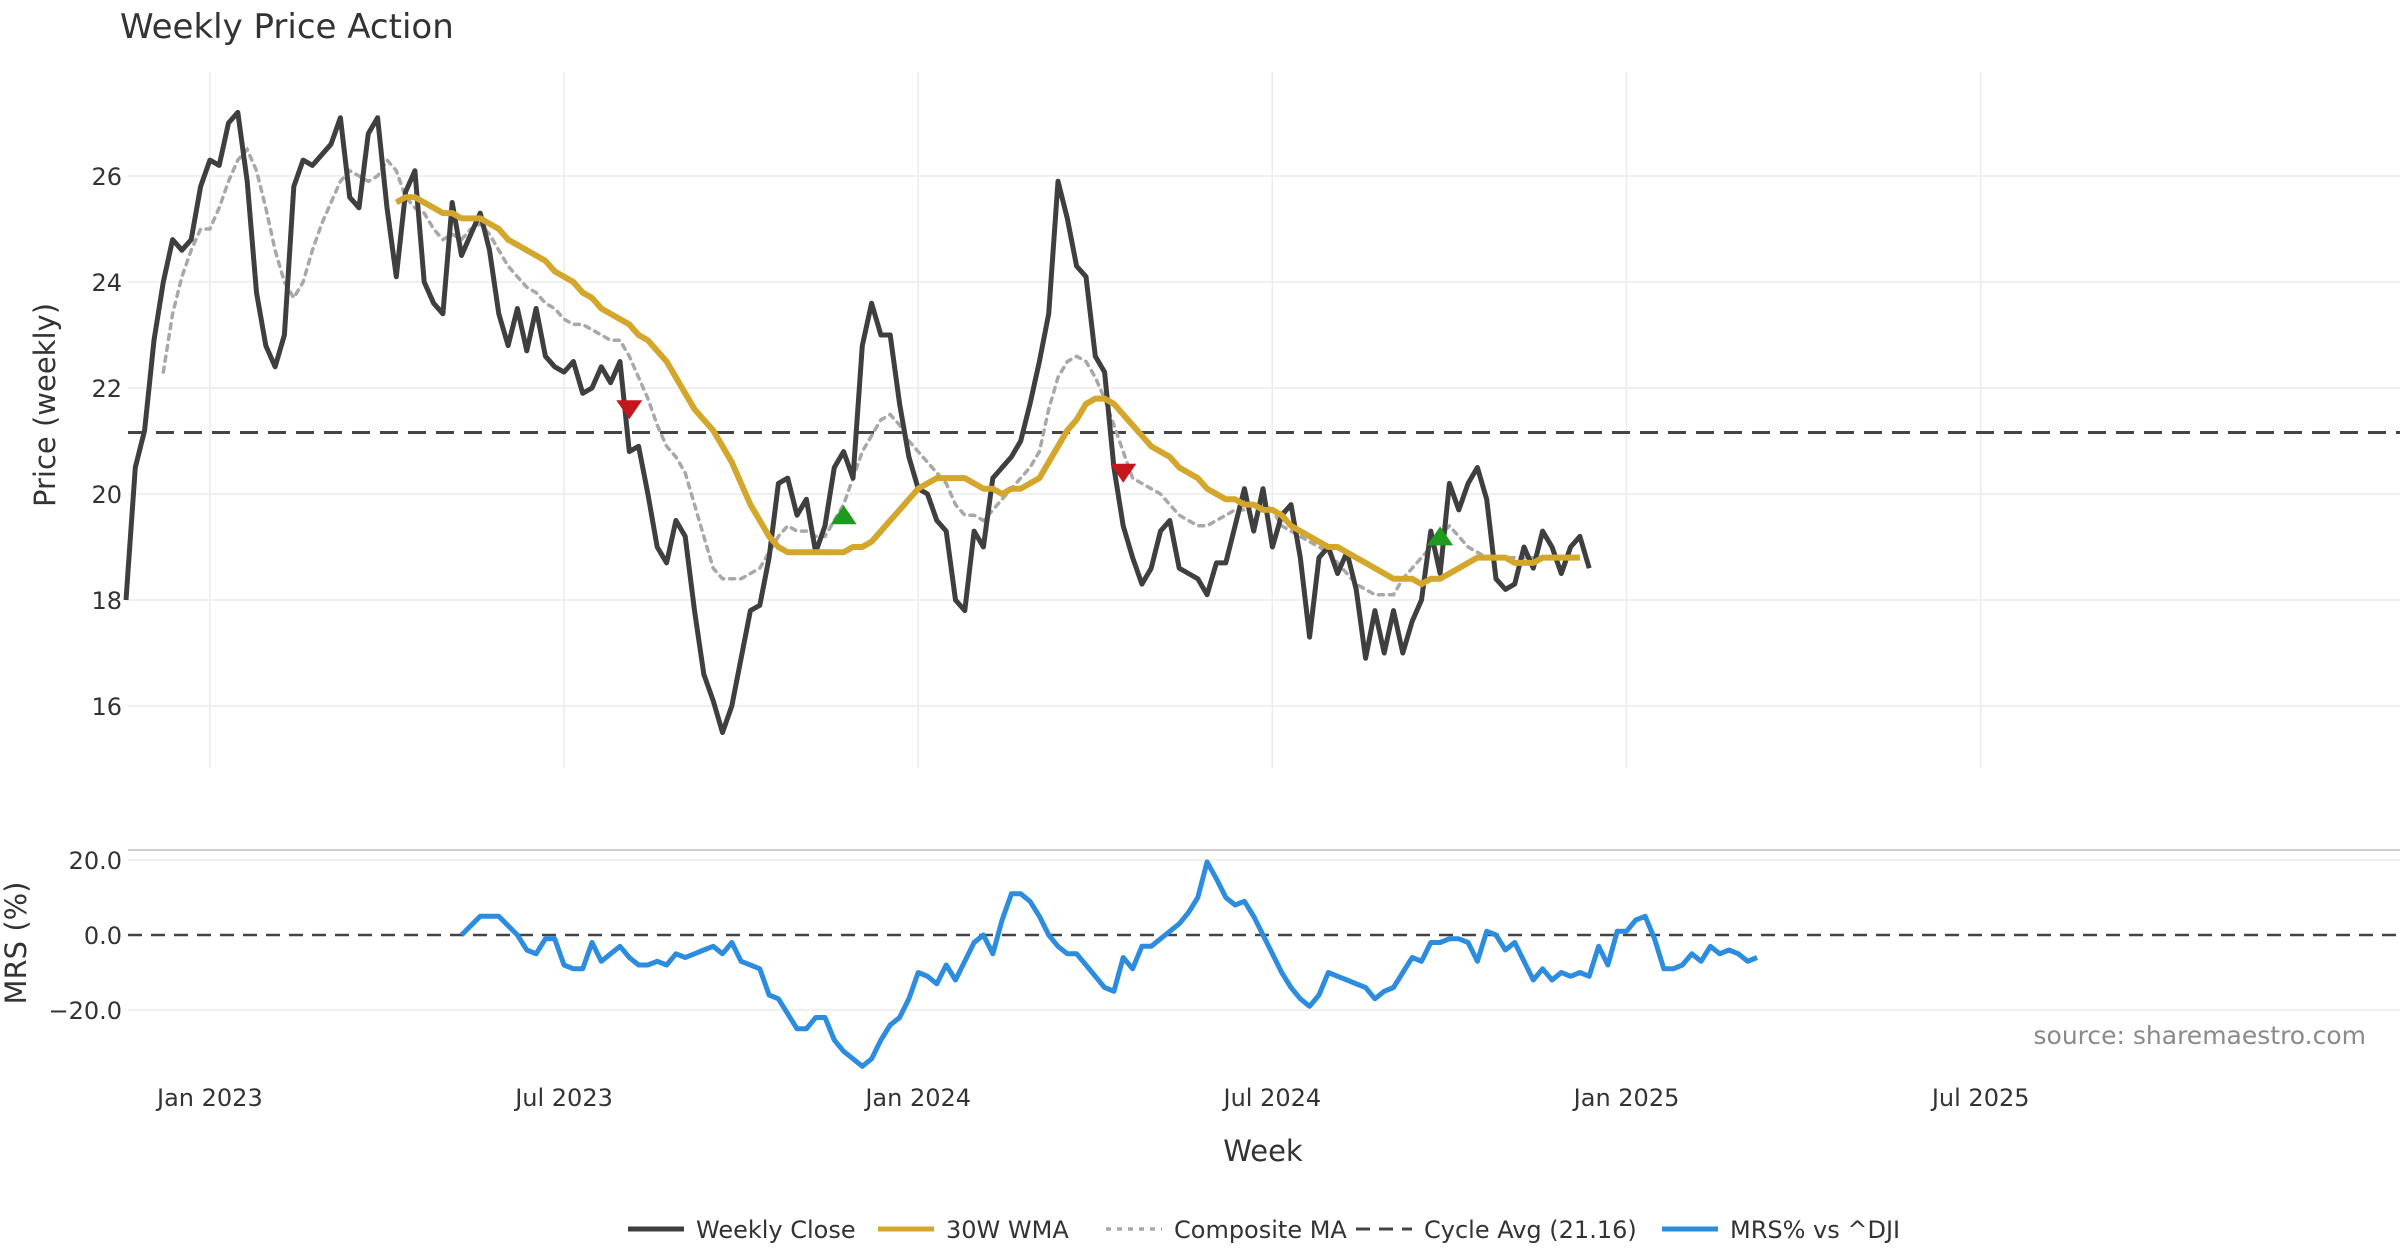 This screenshot has width=2400, height=1260. What do you see at coordinates (1260, 1230) in the screenshot?
I see `legend-label: Composite MA` at bounding box center [1260, 1230].